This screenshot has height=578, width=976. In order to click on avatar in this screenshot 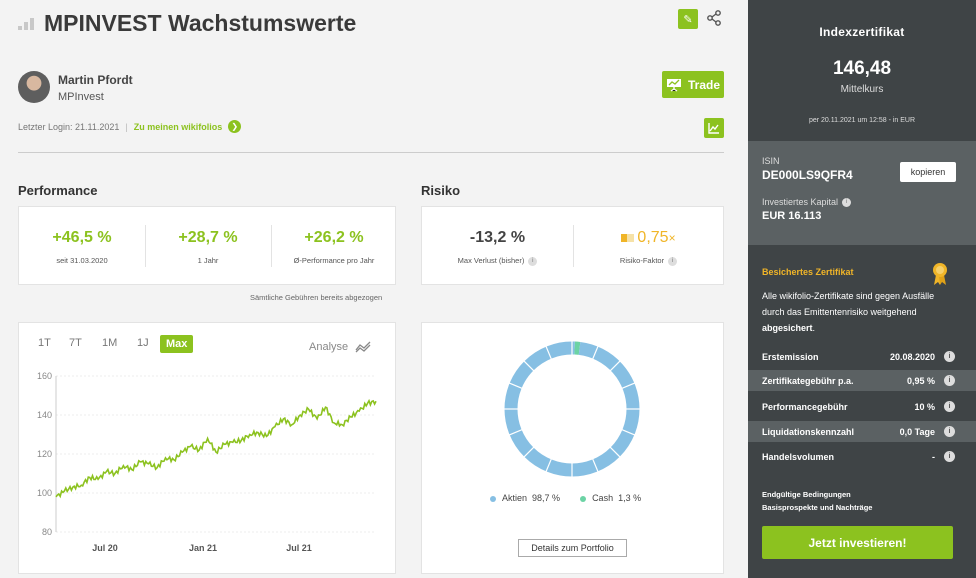, I will do `click(34, 87)`.